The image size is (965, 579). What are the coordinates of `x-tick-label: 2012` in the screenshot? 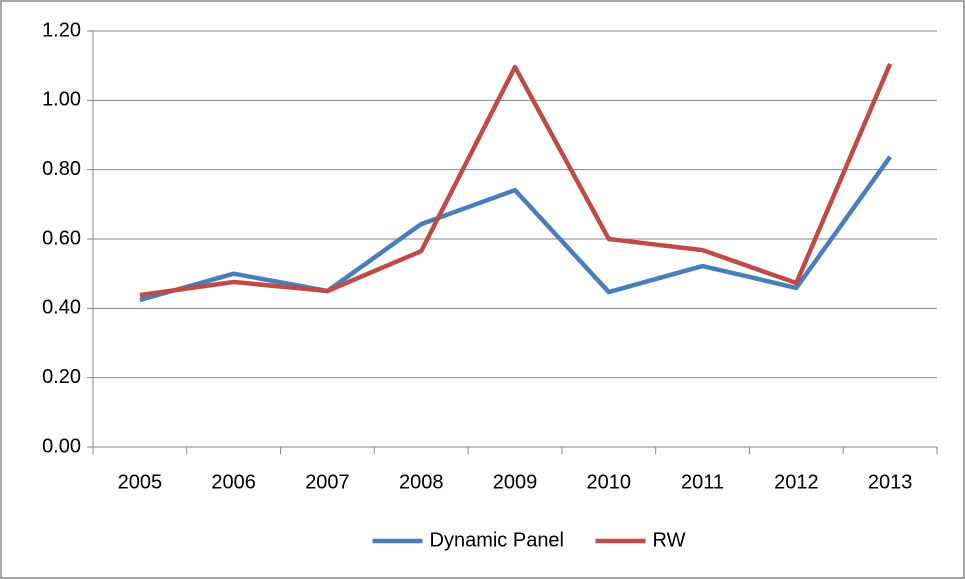 It's located at (796, 482).